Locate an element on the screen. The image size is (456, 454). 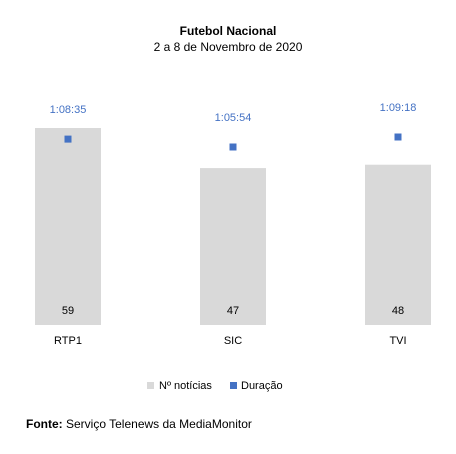
legend-label-duration: Duração is located at coordinates (262, 386).